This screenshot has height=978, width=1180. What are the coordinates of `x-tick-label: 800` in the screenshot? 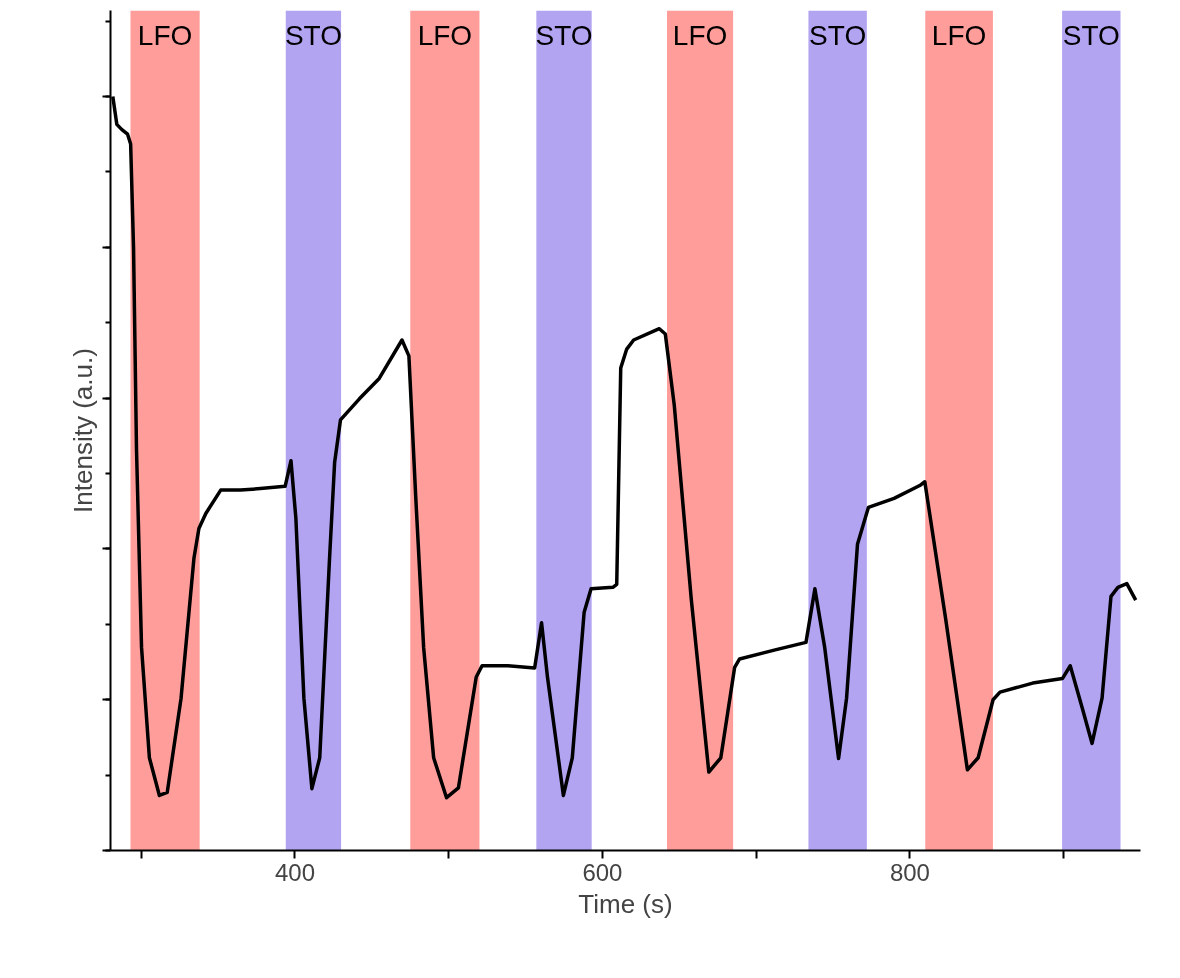 It's located at (909, 872).